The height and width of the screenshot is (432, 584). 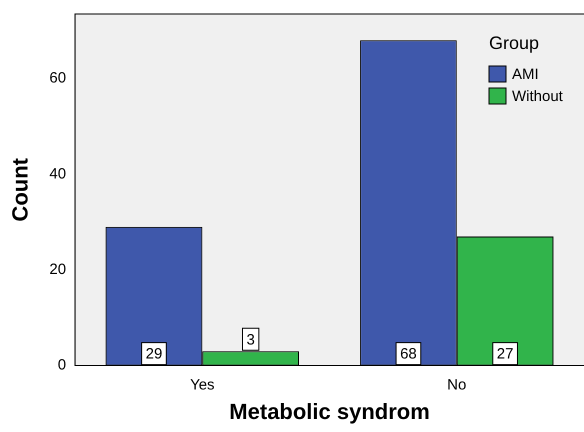 I want to click on data-label: 29, so click(x=154, y=354).